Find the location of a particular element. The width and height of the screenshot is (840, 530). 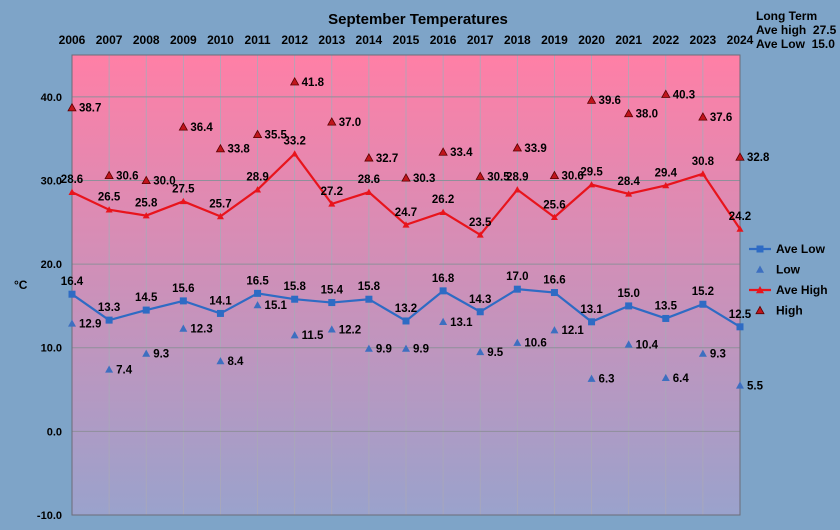

legend-low-marker is located at coordinates (760, 269).